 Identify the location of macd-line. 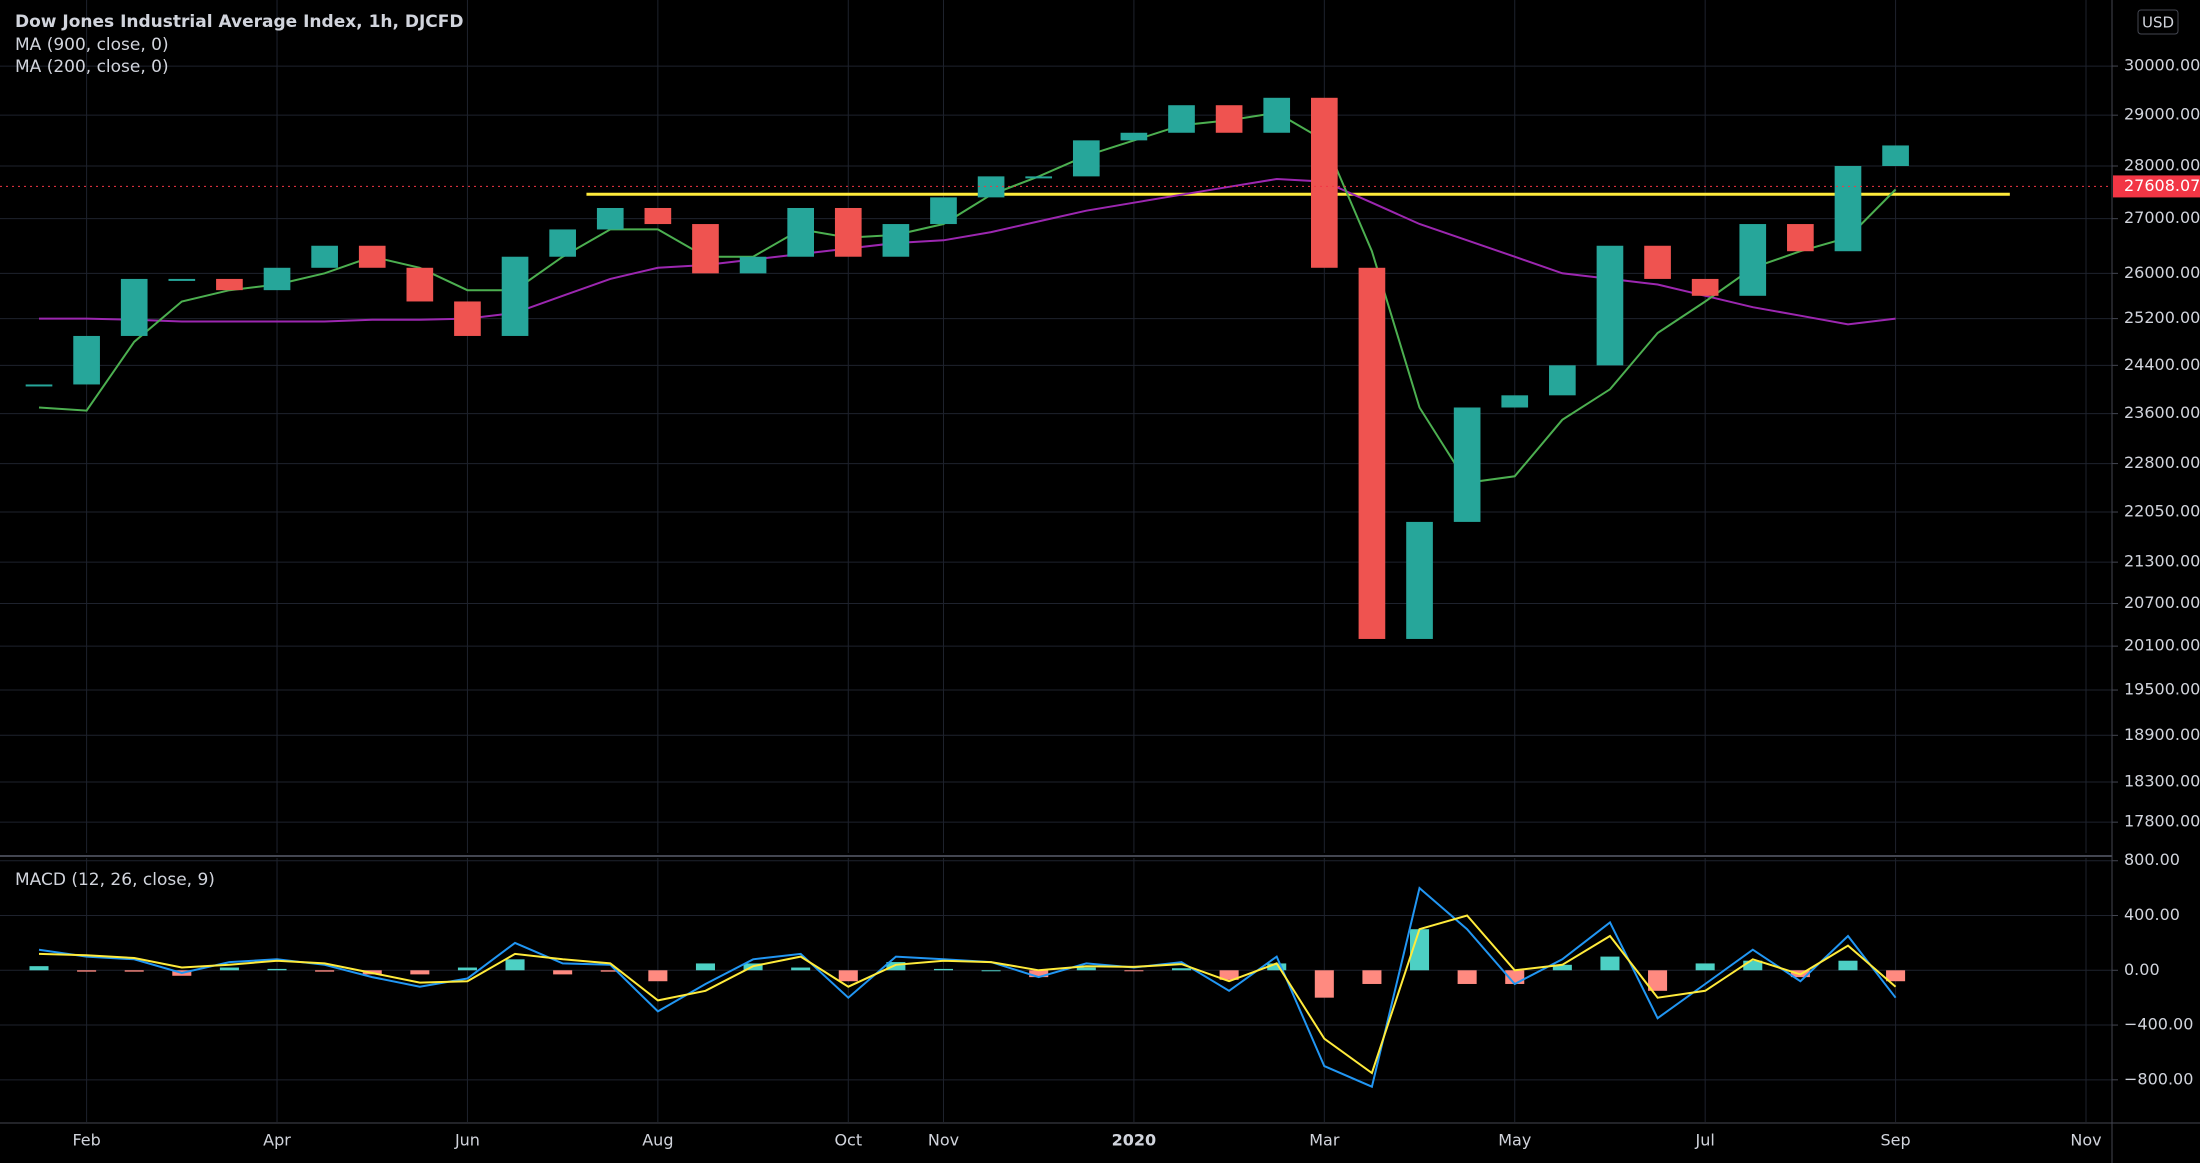
(967, 987).